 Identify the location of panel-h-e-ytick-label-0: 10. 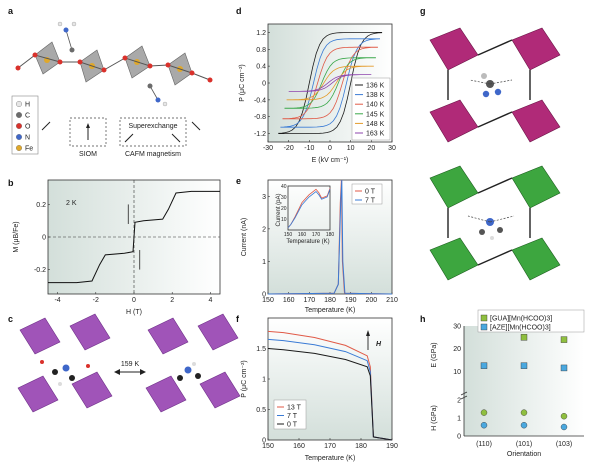
(457, 372).